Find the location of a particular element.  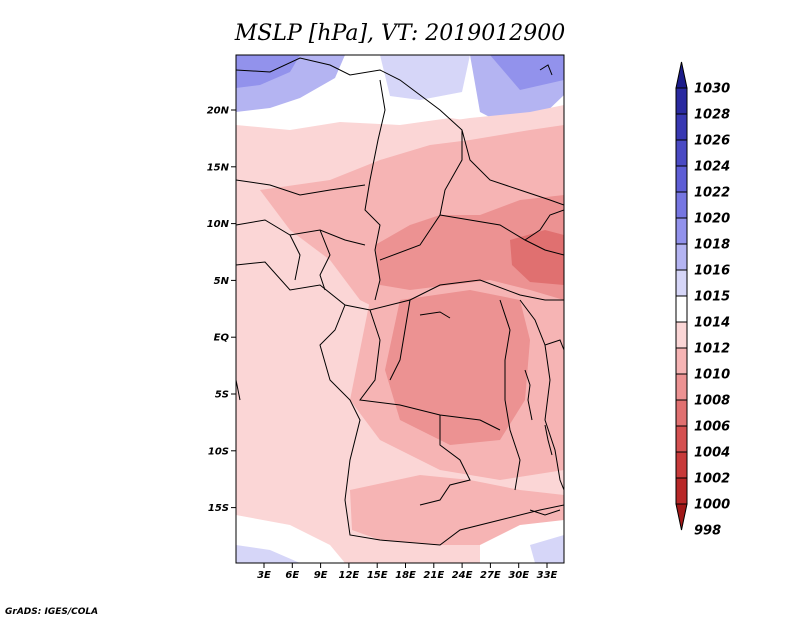

colorbar-label: 998 is located at coordinates (707, 531).